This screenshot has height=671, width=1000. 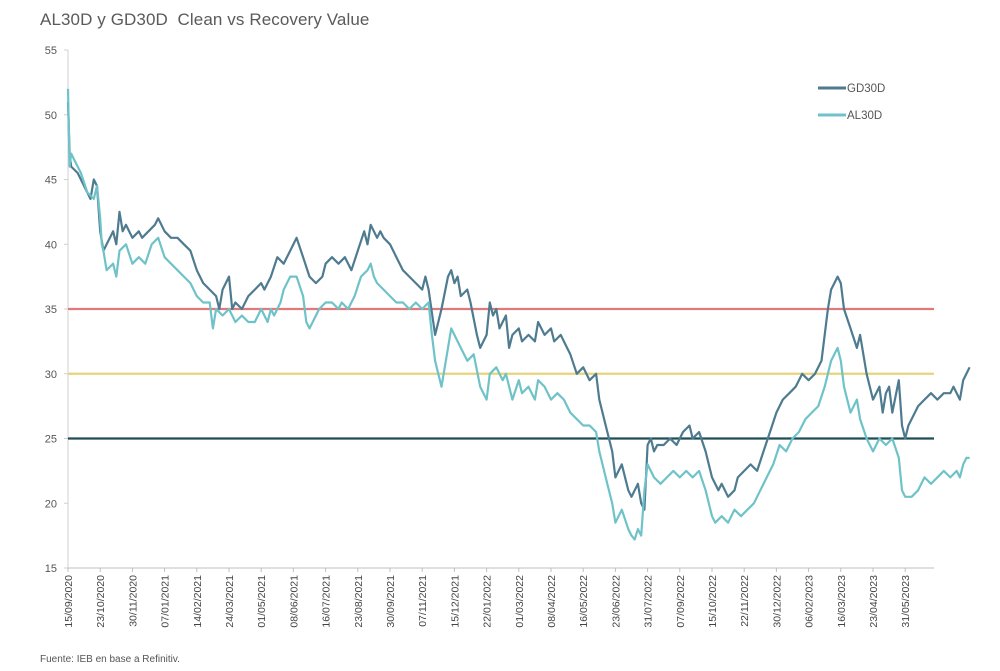 What do you see at coordinates (584, 601) in the screenshot?
I see `x-tick-label: 16/05/2022` at bounding box center [584, 601].